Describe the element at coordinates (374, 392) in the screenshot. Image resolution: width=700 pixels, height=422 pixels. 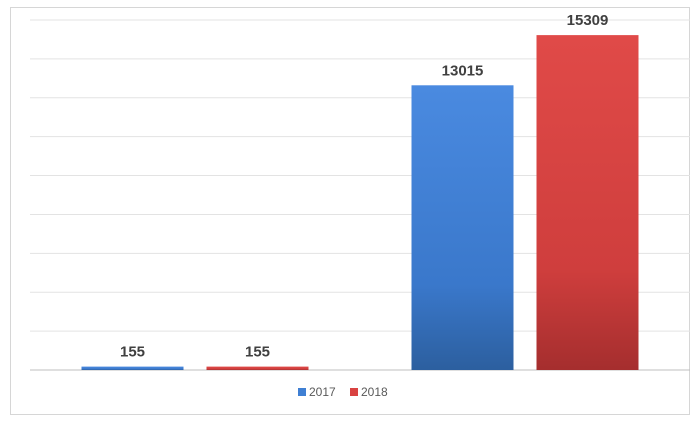
I see `legend-label-2018: 2018` at that location.